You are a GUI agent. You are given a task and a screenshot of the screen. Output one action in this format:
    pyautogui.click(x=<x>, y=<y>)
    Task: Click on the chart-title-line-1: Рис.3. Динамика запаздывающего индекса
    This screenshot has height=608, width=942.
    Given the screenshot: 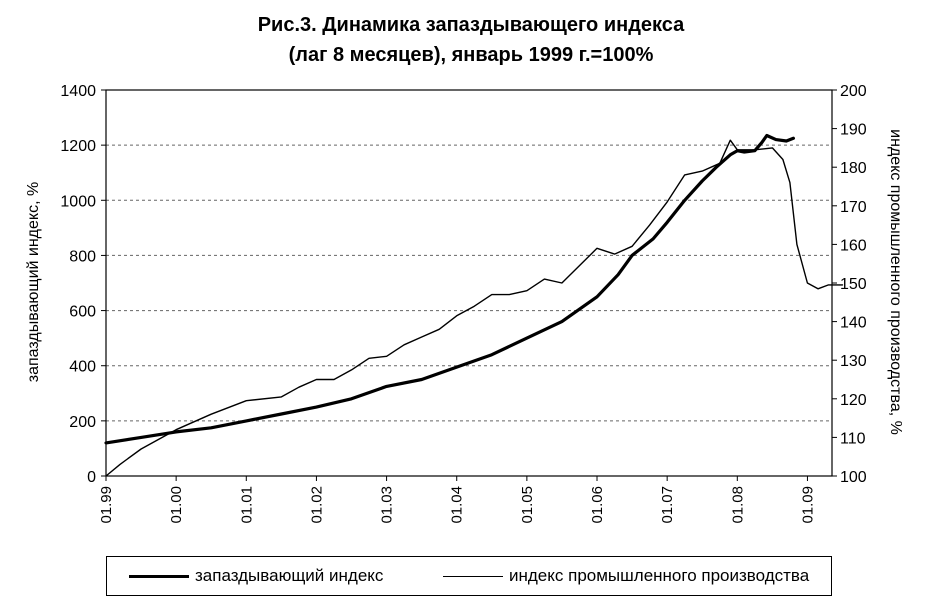 What is the action you would take?
    pyautogui.click(x=471, y=25)
    